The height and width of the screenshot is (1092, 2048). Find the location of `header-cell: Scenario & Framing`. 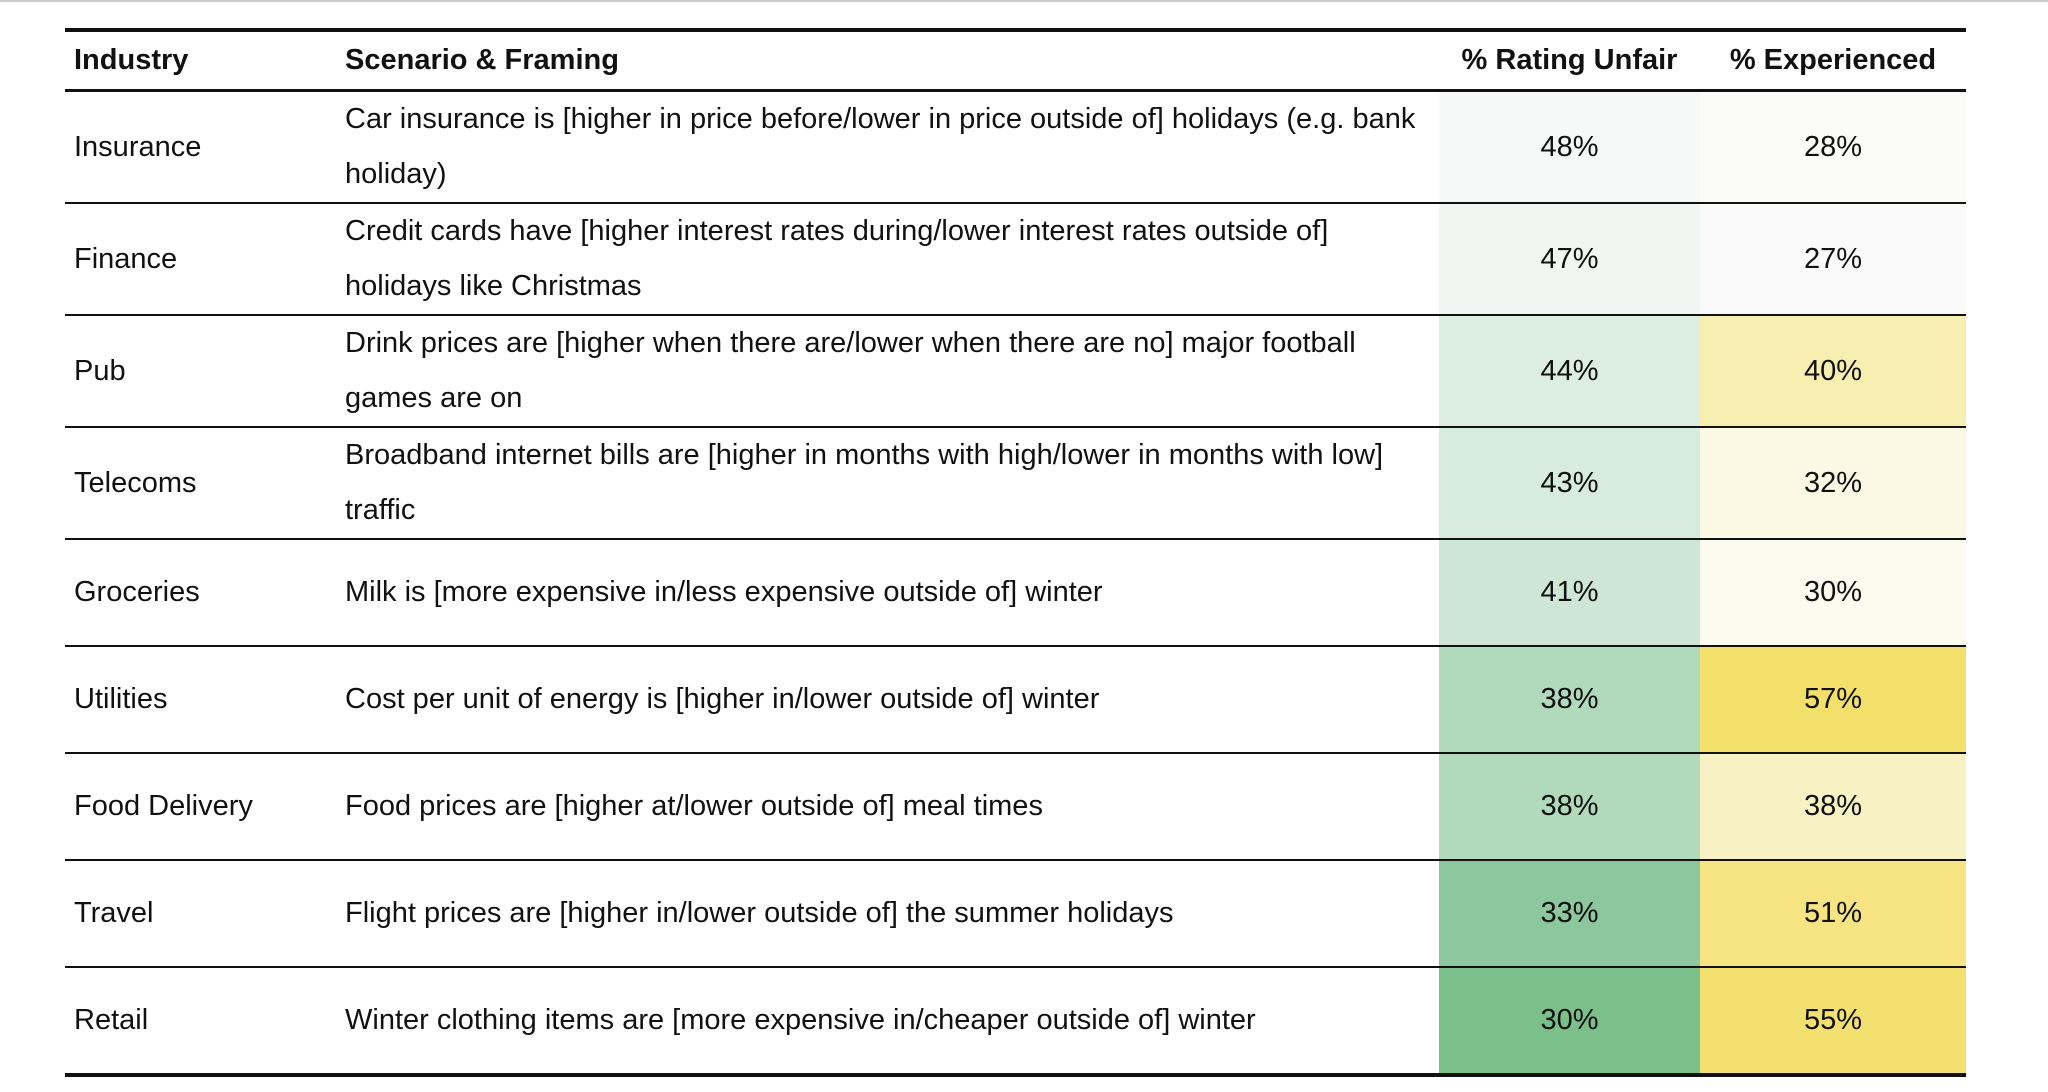

header-cell: Scenario & Framing is located at coordinates (887, 60).